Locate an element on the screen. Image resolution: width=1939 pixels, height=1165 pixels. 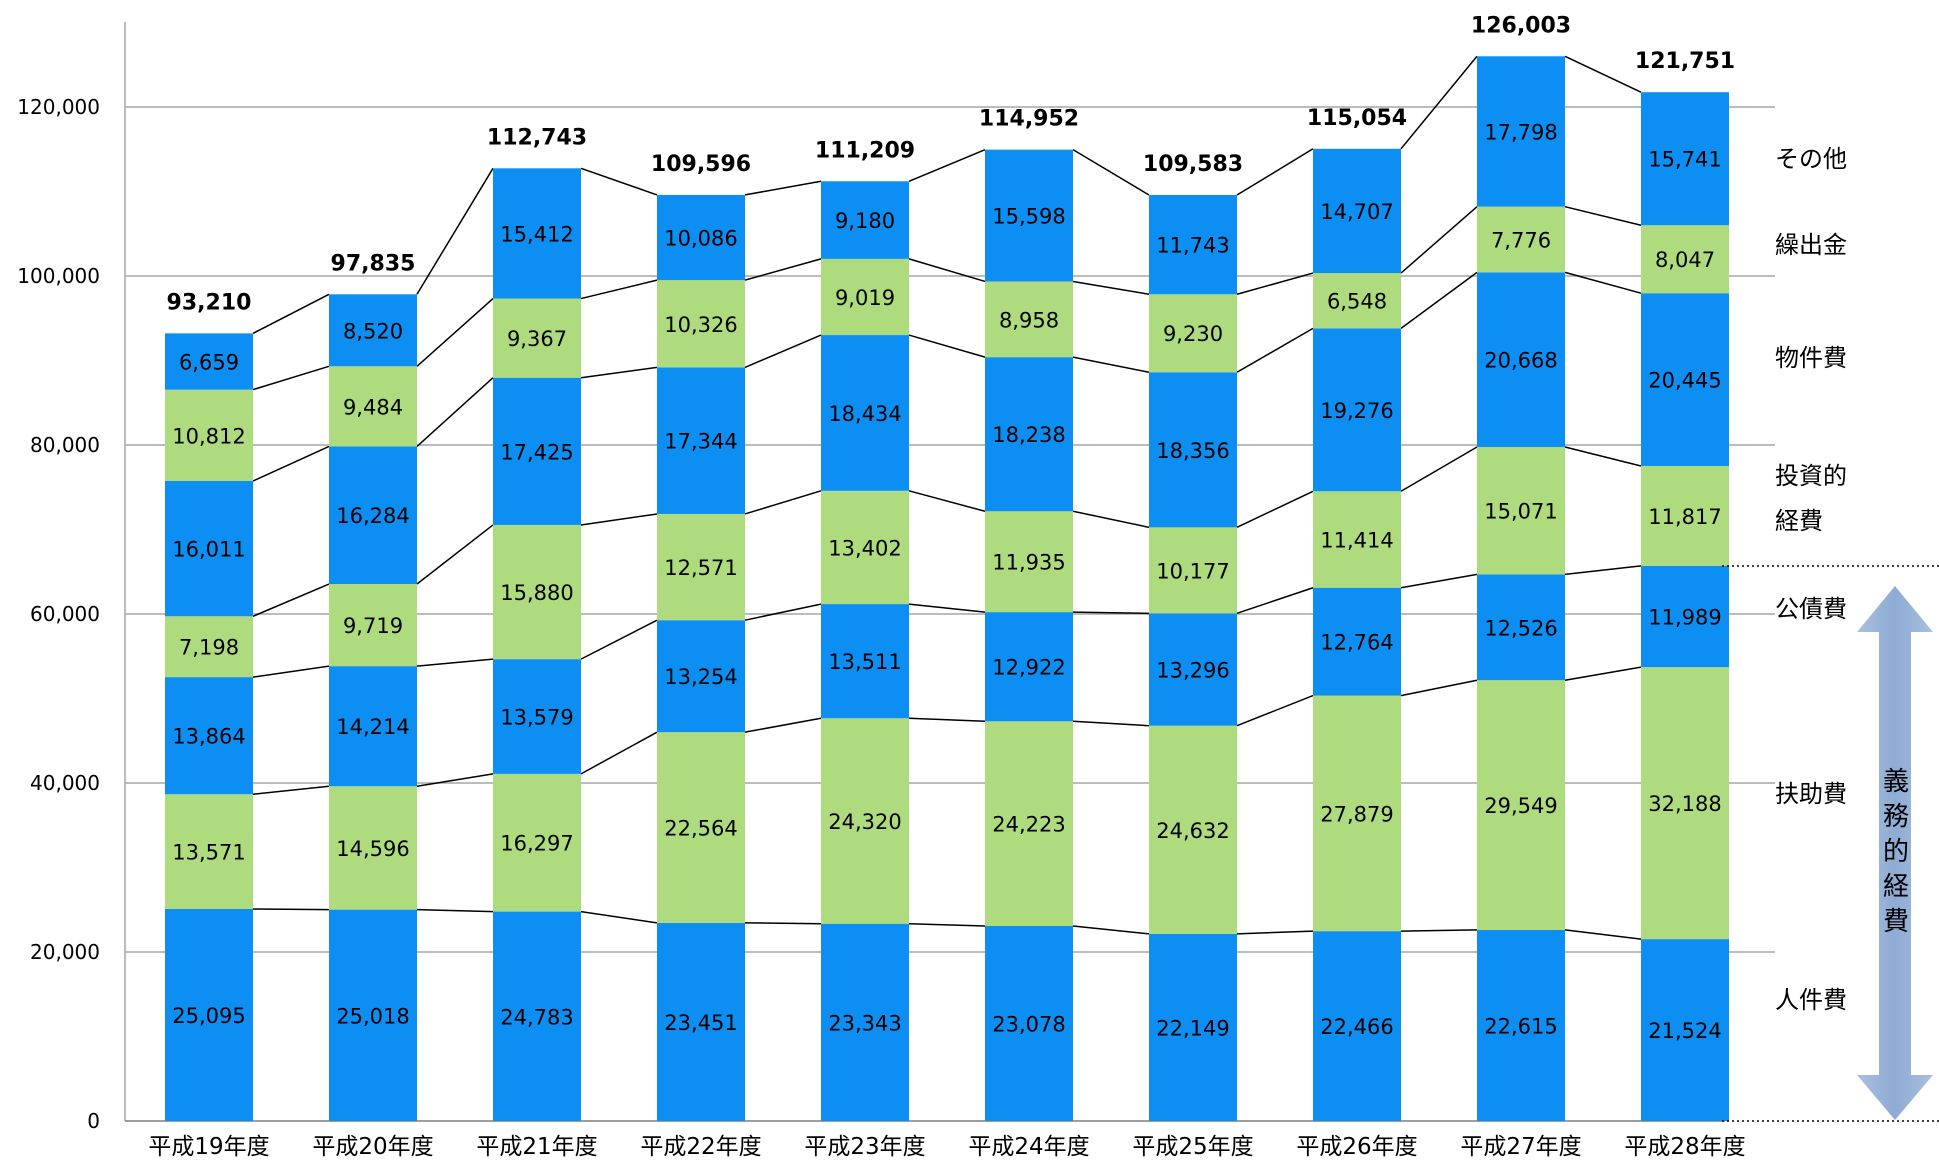
series-label-sonota: その他 is located at coordinates (1811, 159).